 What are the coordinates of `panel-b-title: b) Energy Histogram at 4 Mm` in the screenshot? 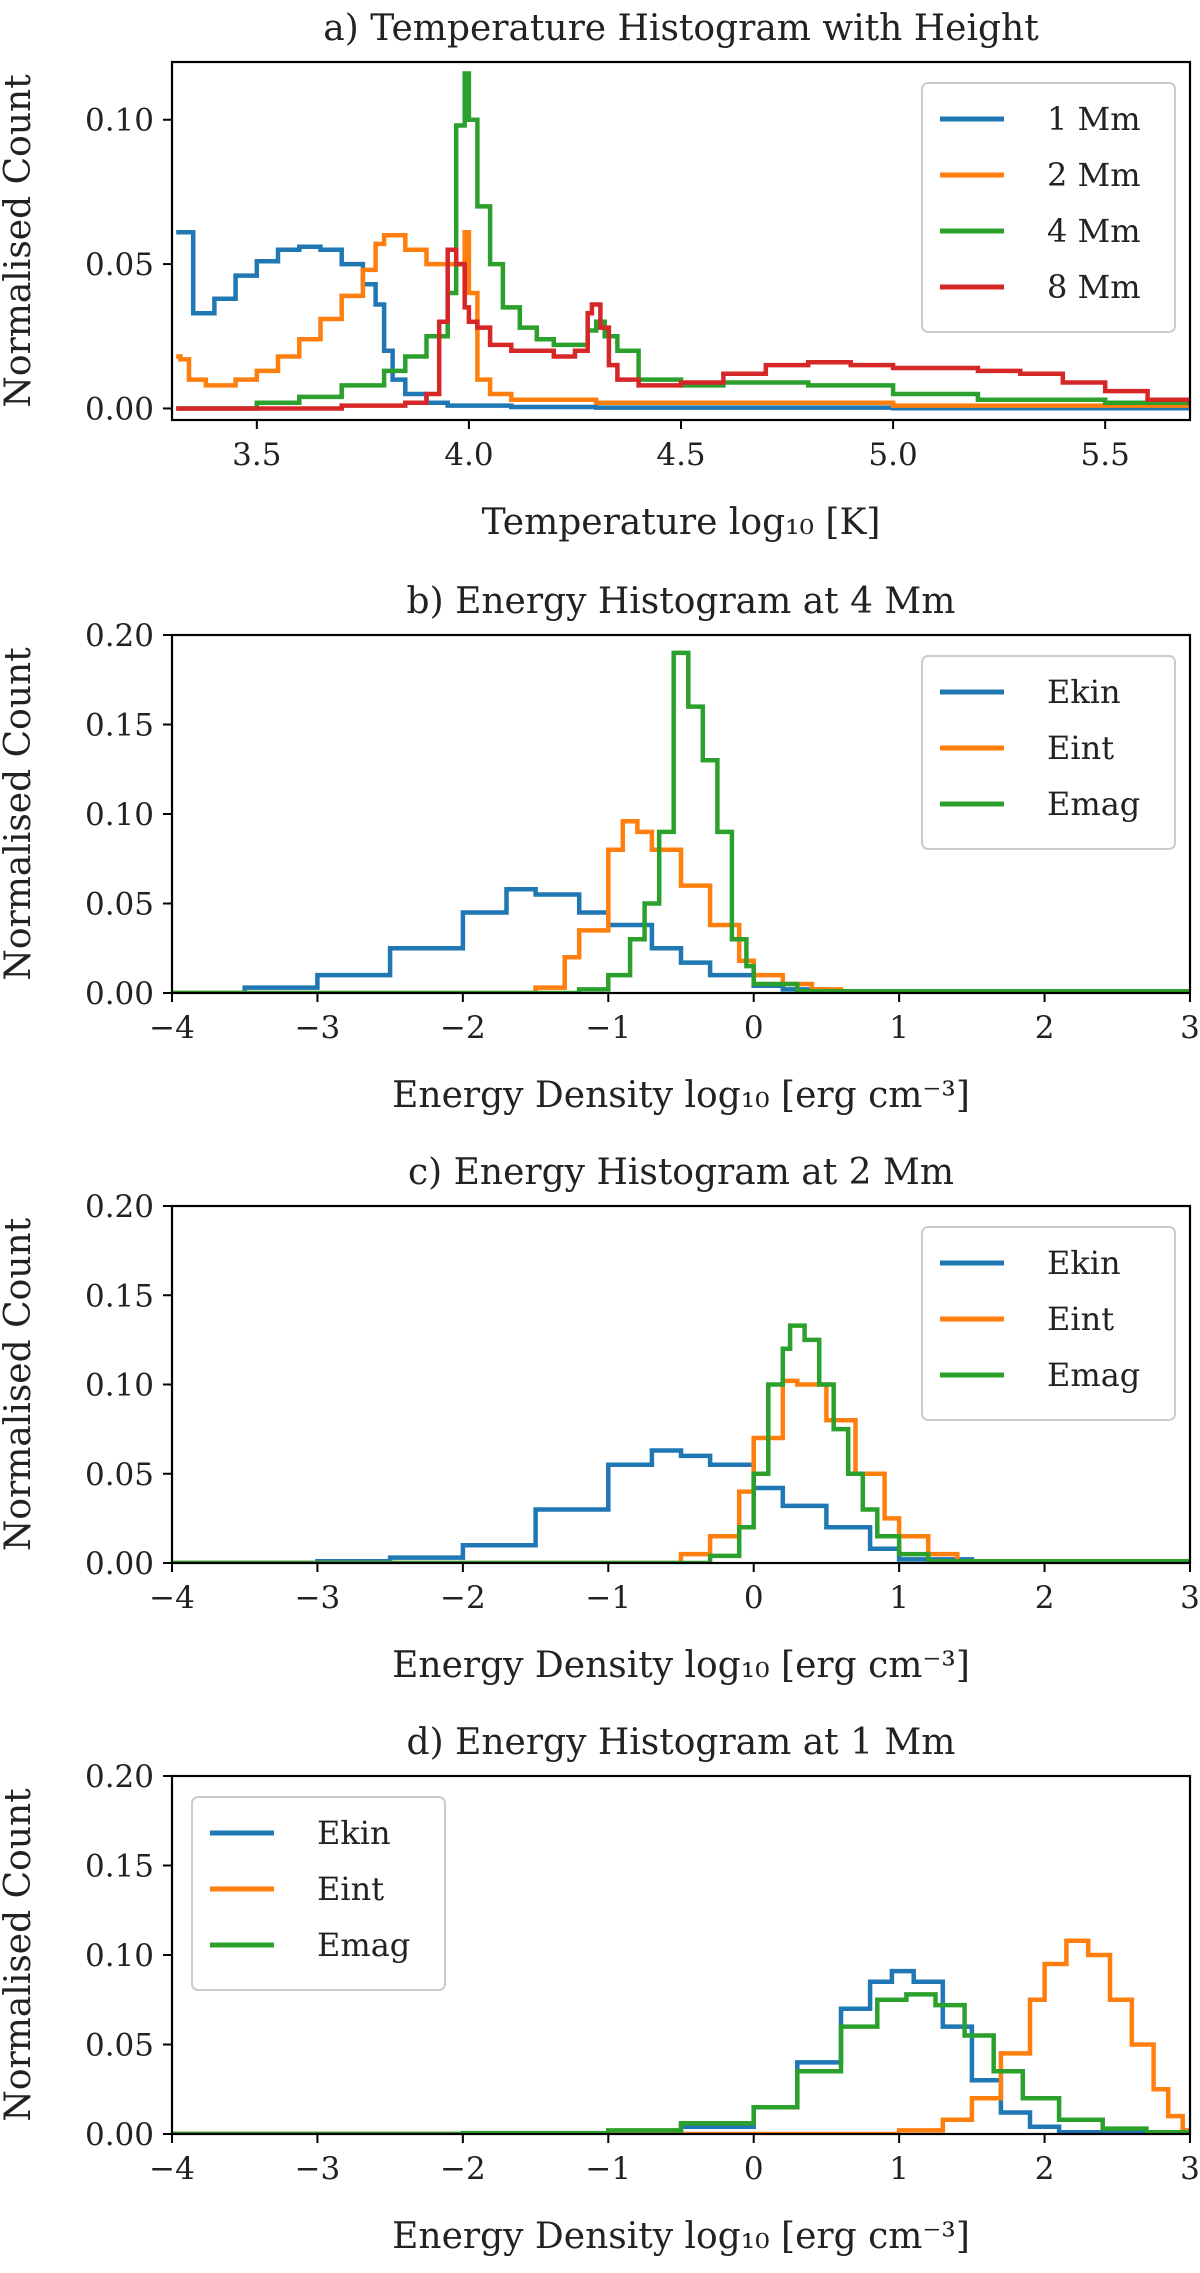 It's located at (681, 601).